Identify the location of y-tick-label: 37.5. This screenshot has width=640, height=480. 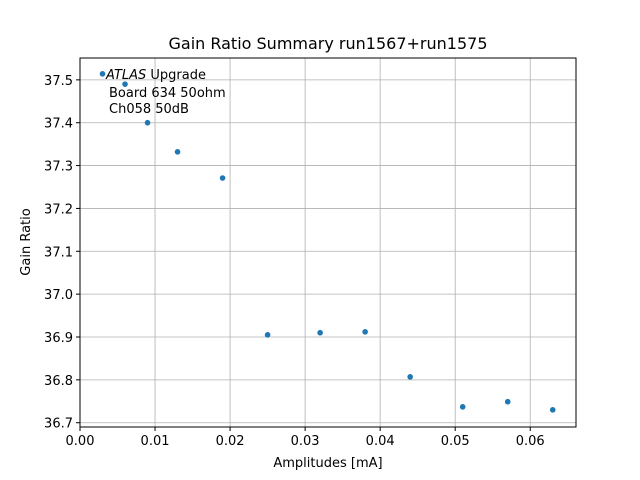
(58, 81).